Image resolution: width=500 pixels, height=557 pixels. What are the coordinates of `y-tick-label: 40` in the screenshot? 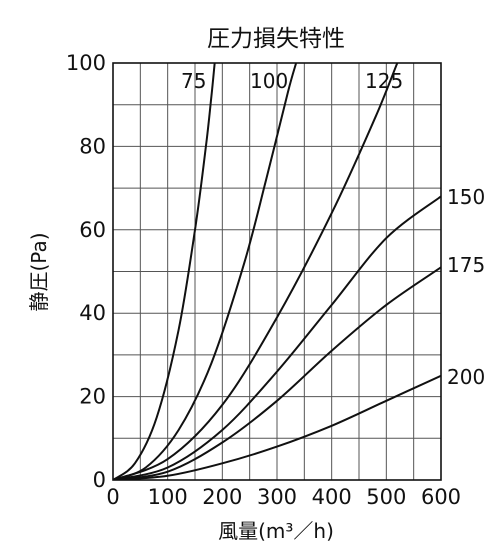 It's located at (92, 313).